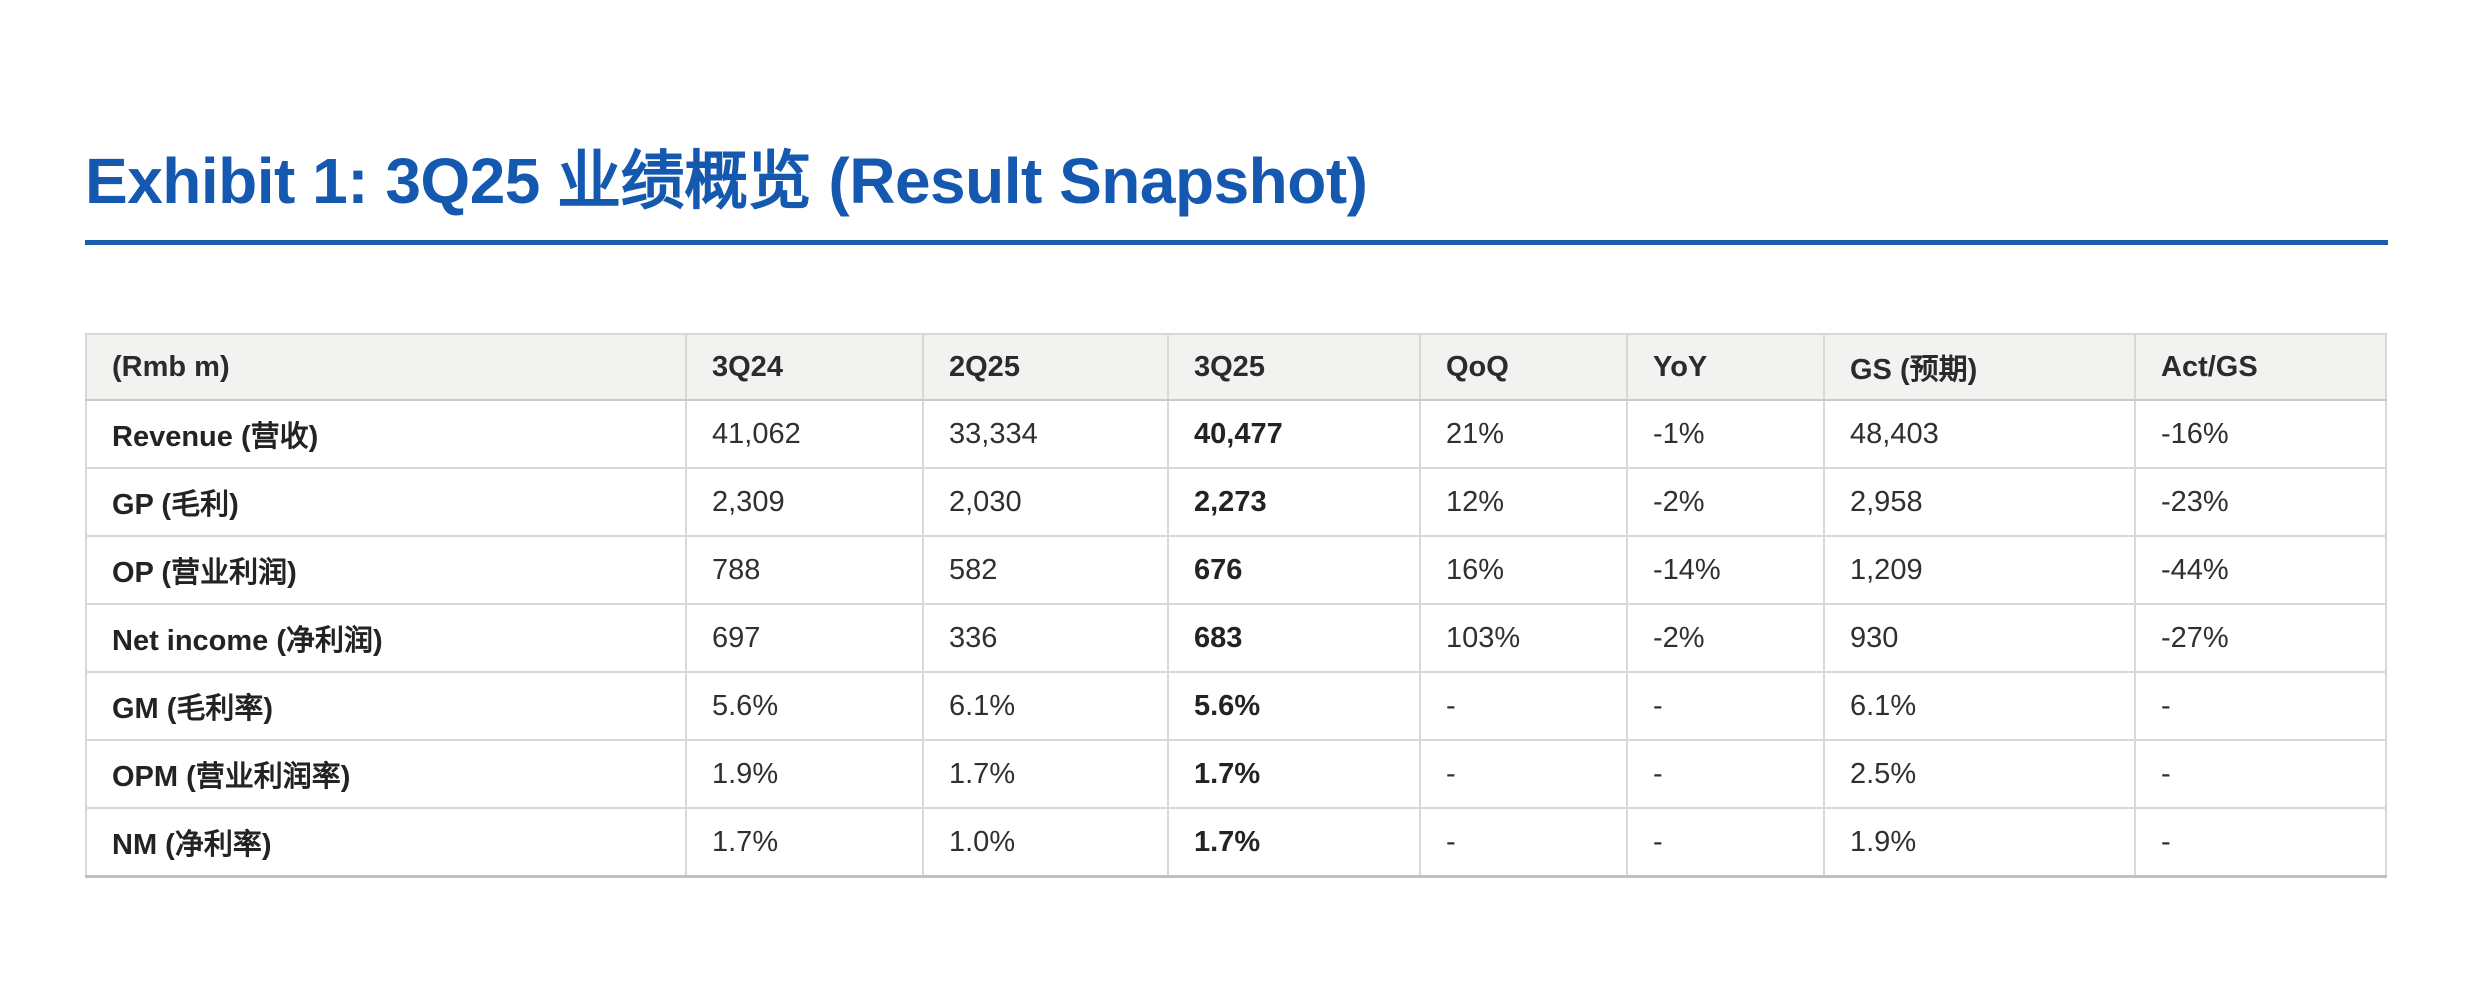 This screenshot has width=2479, height=996. I want to click on column-header-qoq: QoQ, so click(1523, 367).